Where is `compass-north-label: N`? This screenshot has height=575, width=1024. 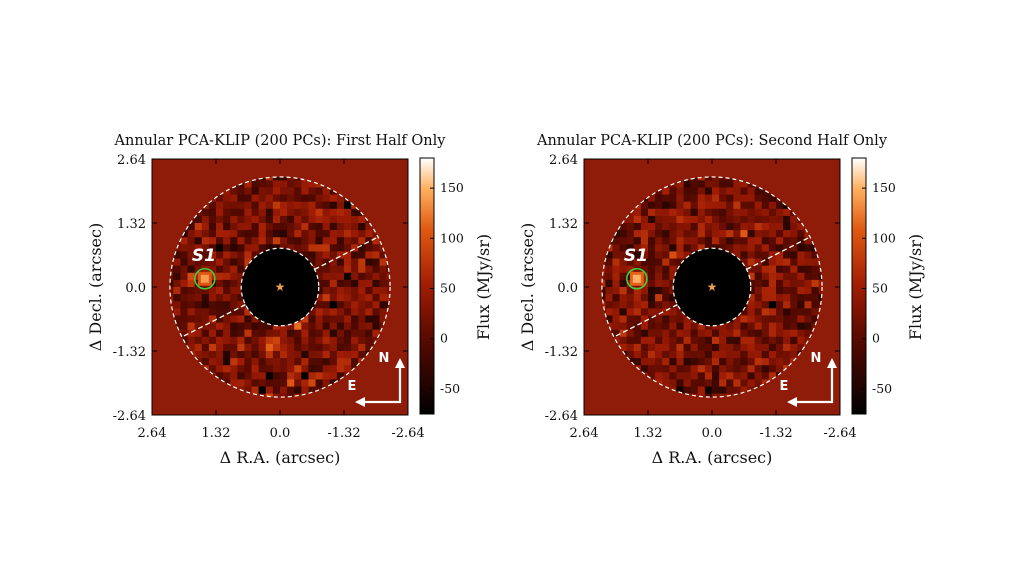
compass-north-label: N is located at coordinates (816, 358).